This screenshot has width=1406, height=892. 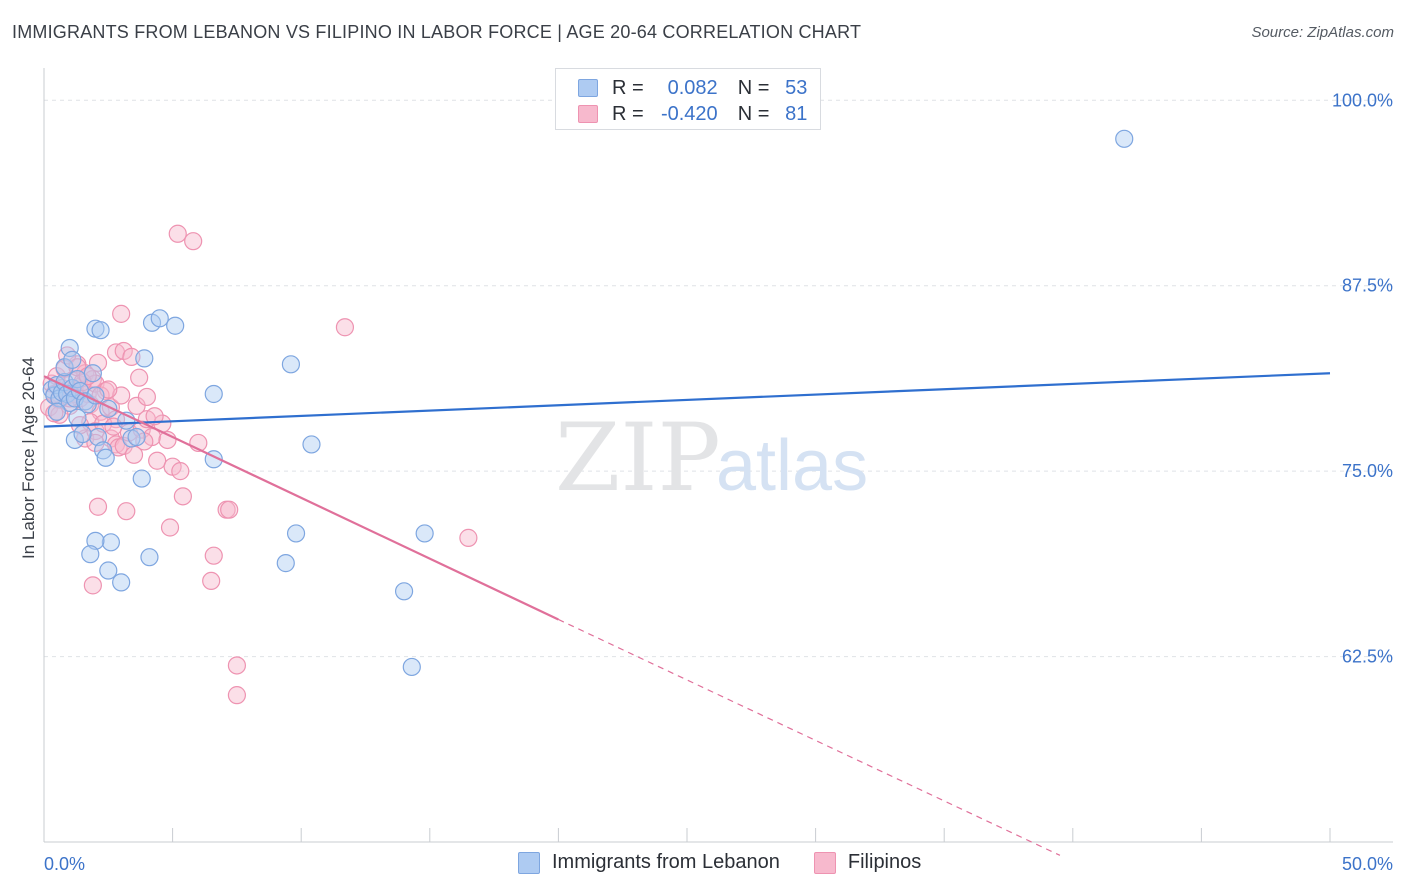 I want to click on correlation-legend: R = 0.082 N = 53 R = -0.420 N = 81, so click(x=688, y=99).